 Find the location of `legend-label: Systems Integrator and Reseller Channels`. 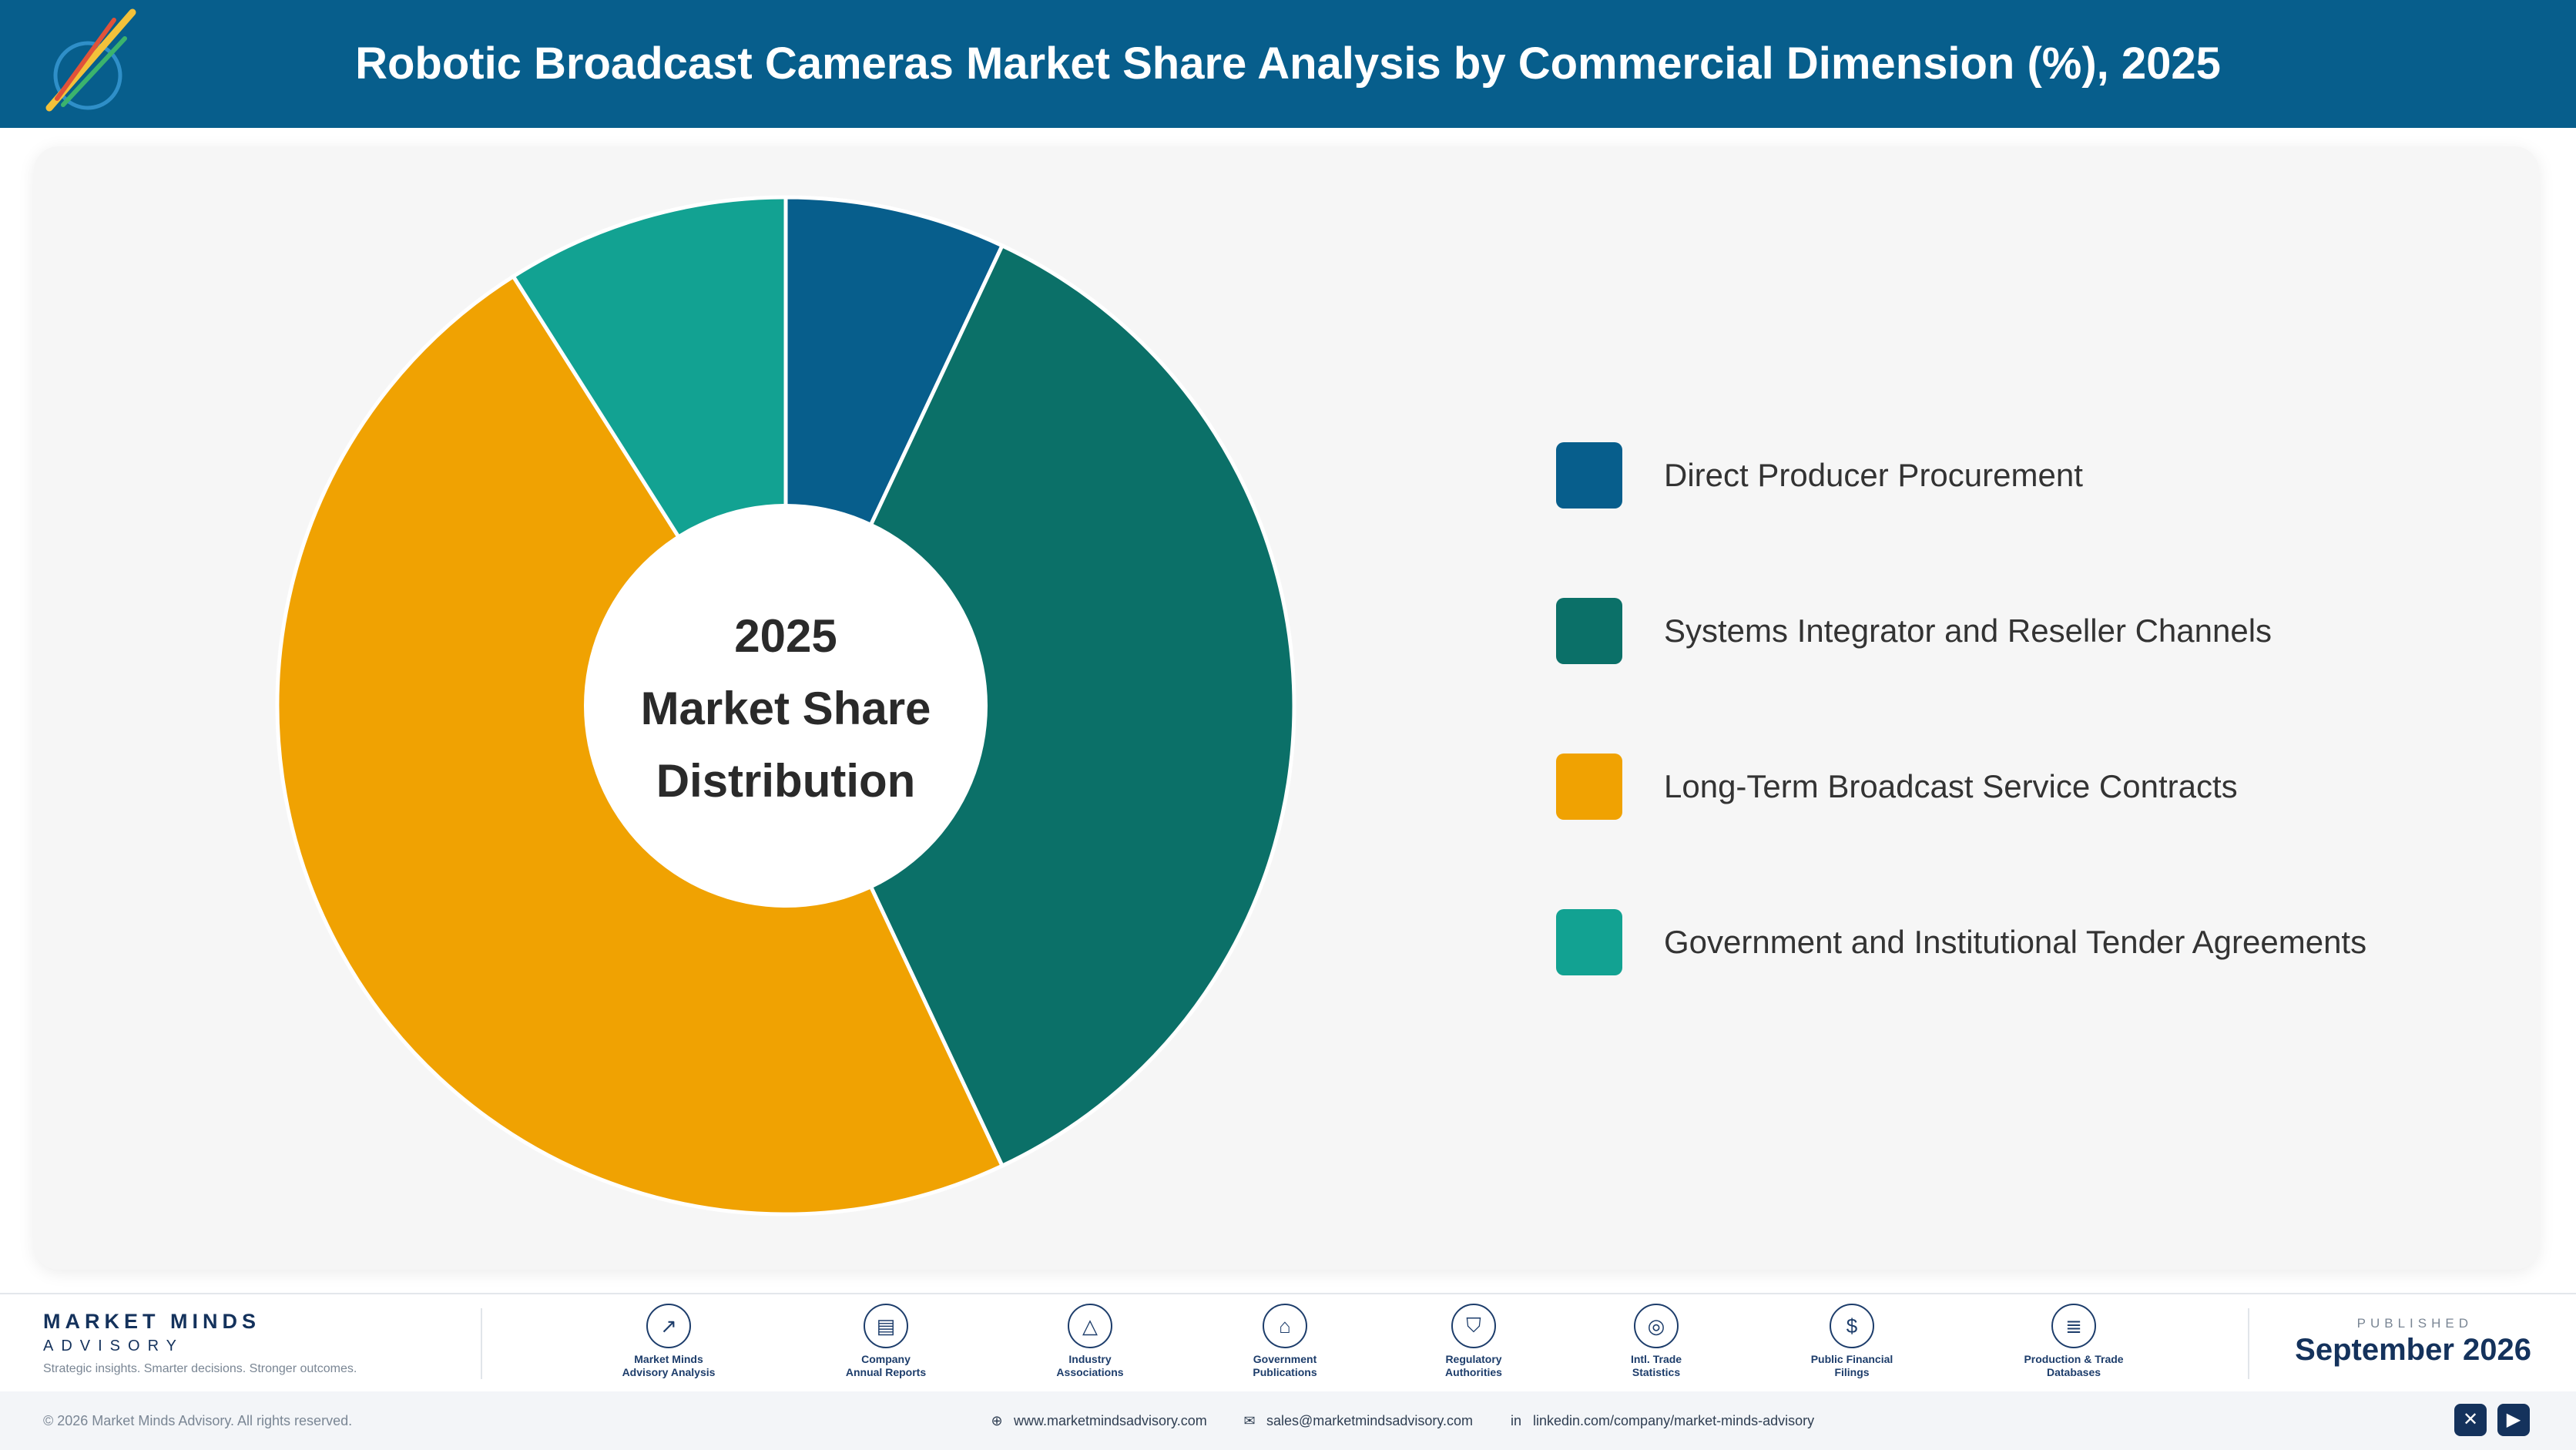

legend-label: Systems Integrator and Reseller Channels is located at coordinates (1968, 631).